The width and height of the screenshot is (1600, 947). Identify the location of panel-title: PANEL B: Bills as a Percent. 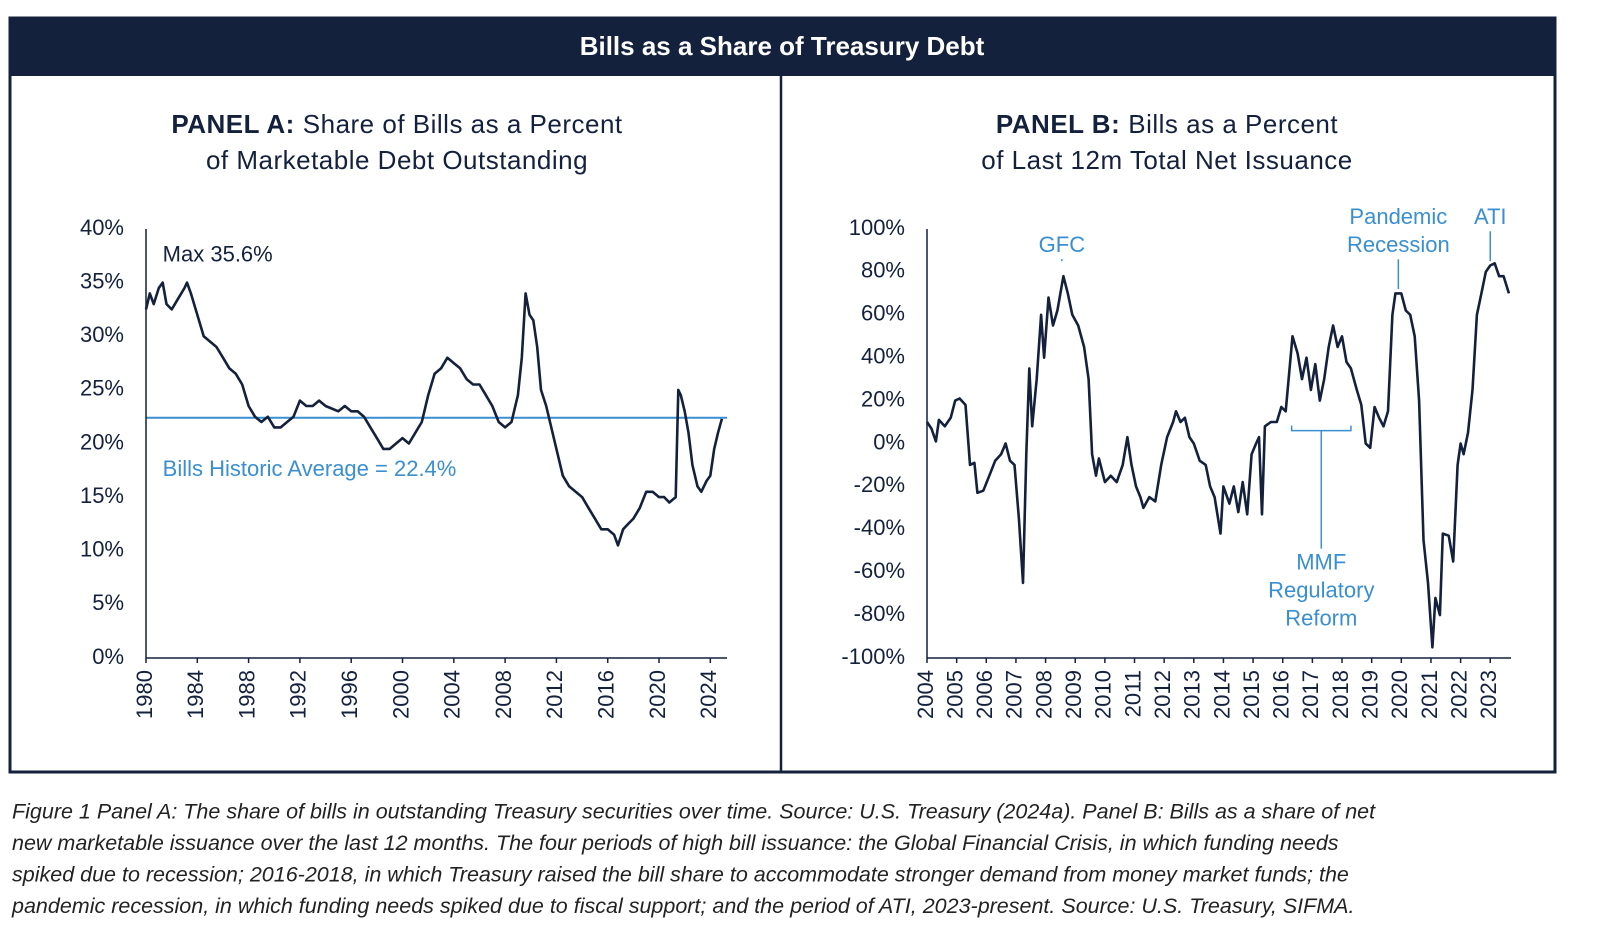
(1167, 124).